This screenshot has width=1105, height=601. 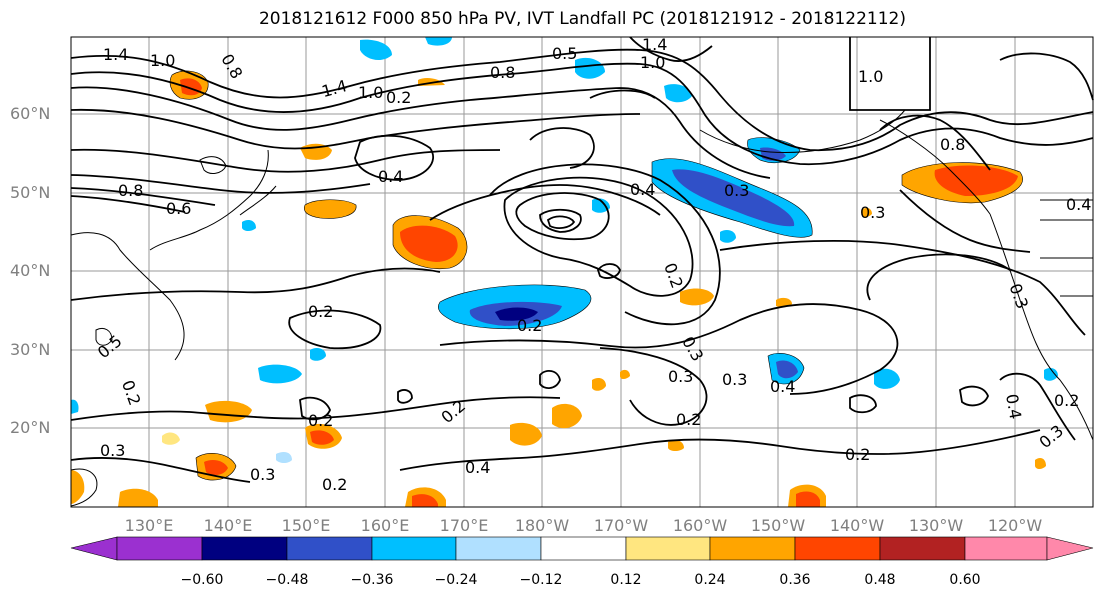 I want to click on colorbar-tick: 0.12, so click(x=626, y=580).